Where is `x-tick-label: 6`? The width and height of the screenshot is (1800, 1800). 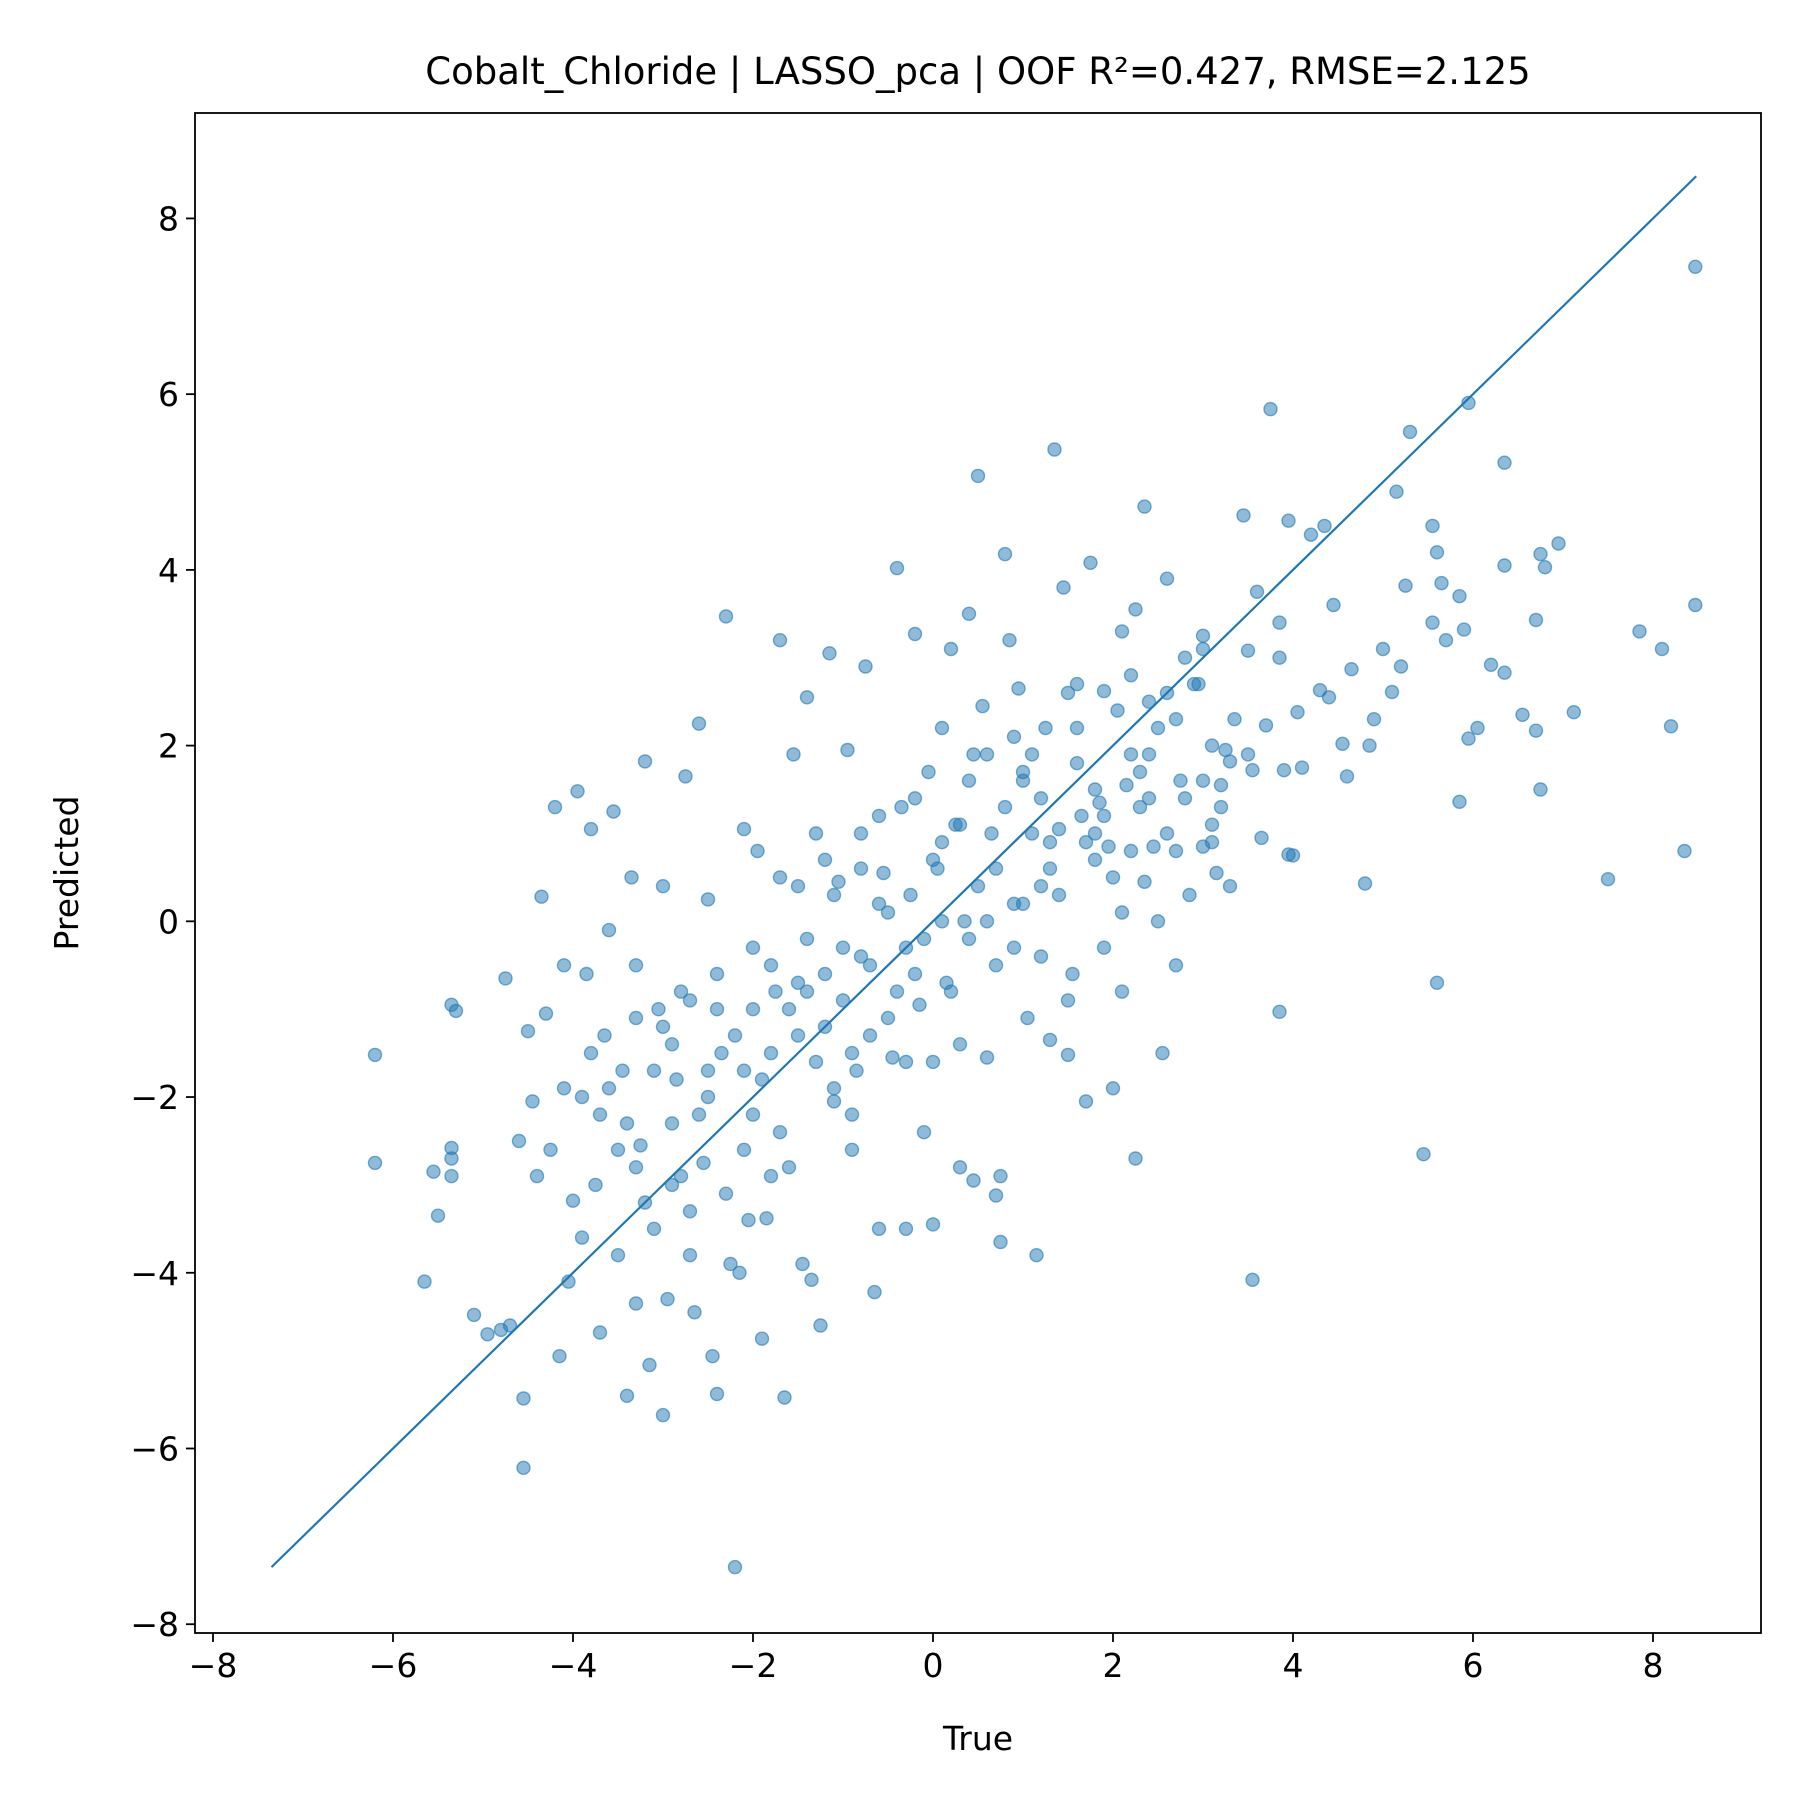 x-tick-label: 6 is located at coordinates (1473, 1665).